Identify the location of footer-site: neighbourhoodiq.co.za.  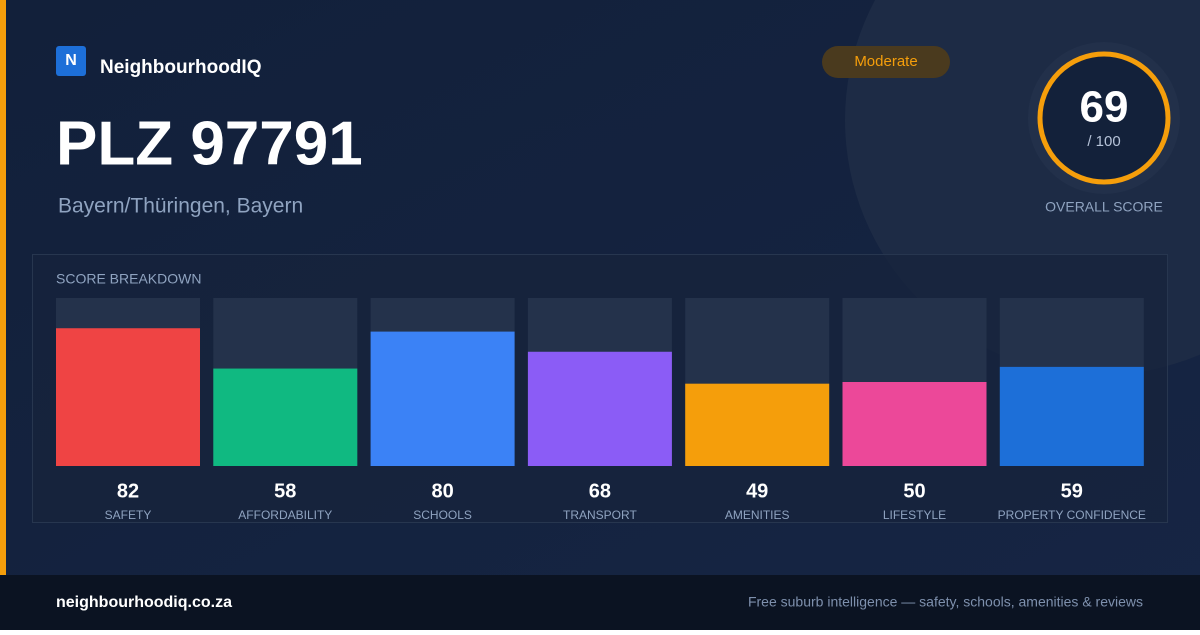
(144, 602).